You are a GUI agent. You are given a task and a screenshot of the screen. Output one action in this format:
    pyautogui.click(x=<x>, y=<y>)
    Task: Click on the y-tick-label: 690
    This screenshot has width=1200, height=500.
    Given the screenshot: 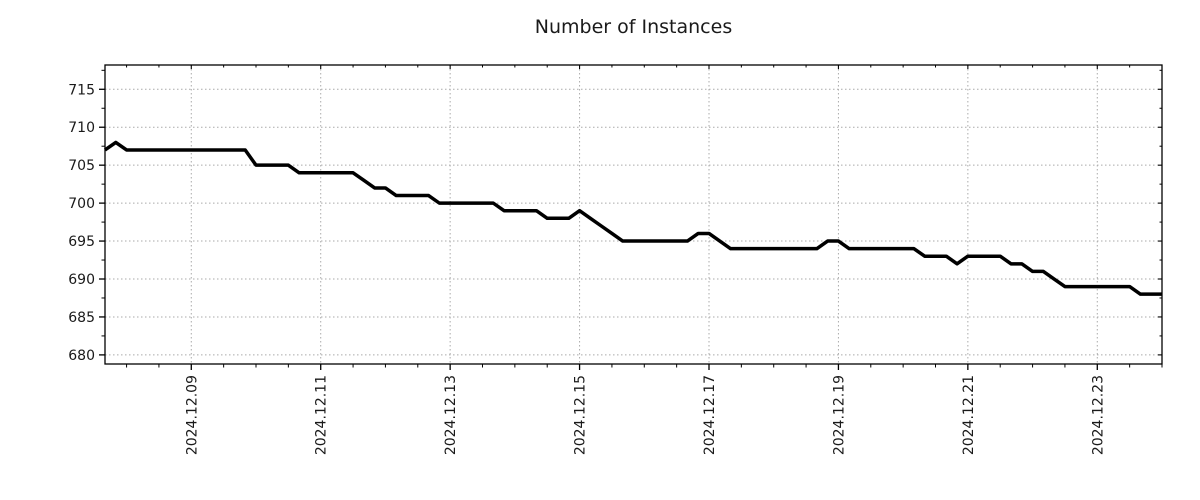 What is the action you would take?
    pyautogui.click(x=81, y=280)
    